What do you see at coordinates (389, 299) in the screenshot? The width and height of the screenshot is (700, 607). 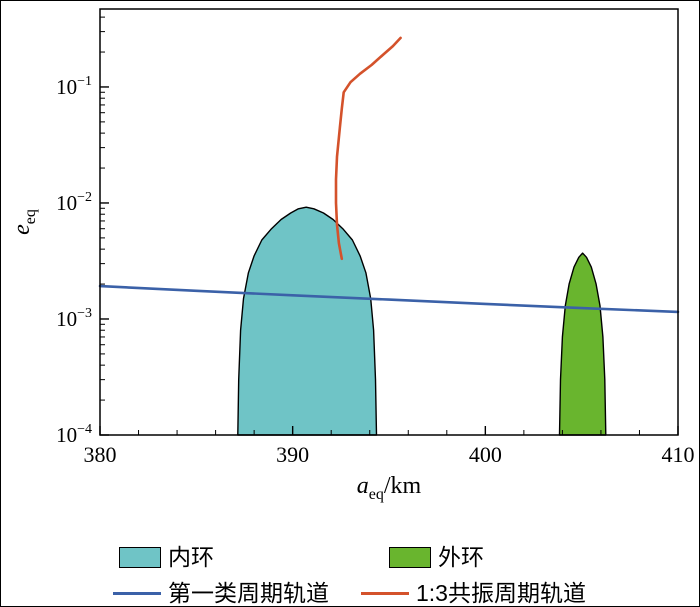 I see `line-first-class-periodic-orbit` at bounding box center [389, 299].